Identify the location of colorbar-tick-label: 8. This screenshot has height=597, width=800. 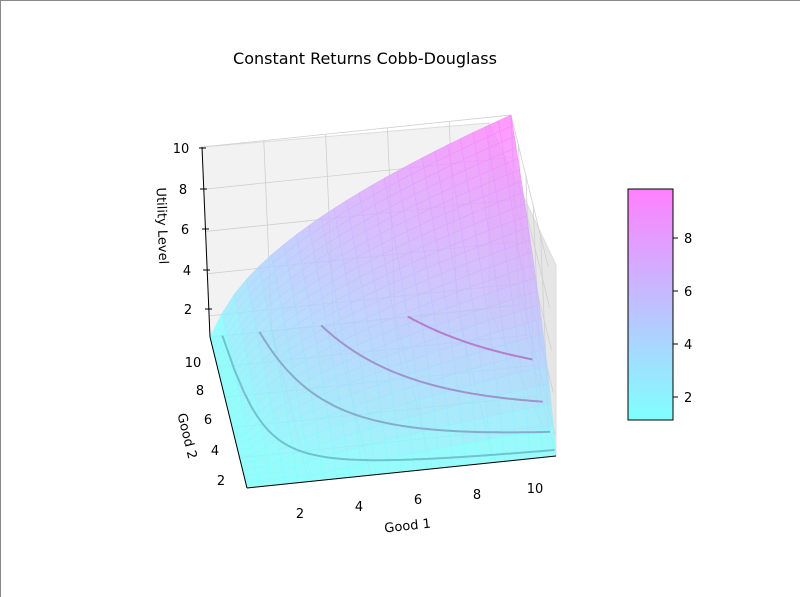
(688, 239).